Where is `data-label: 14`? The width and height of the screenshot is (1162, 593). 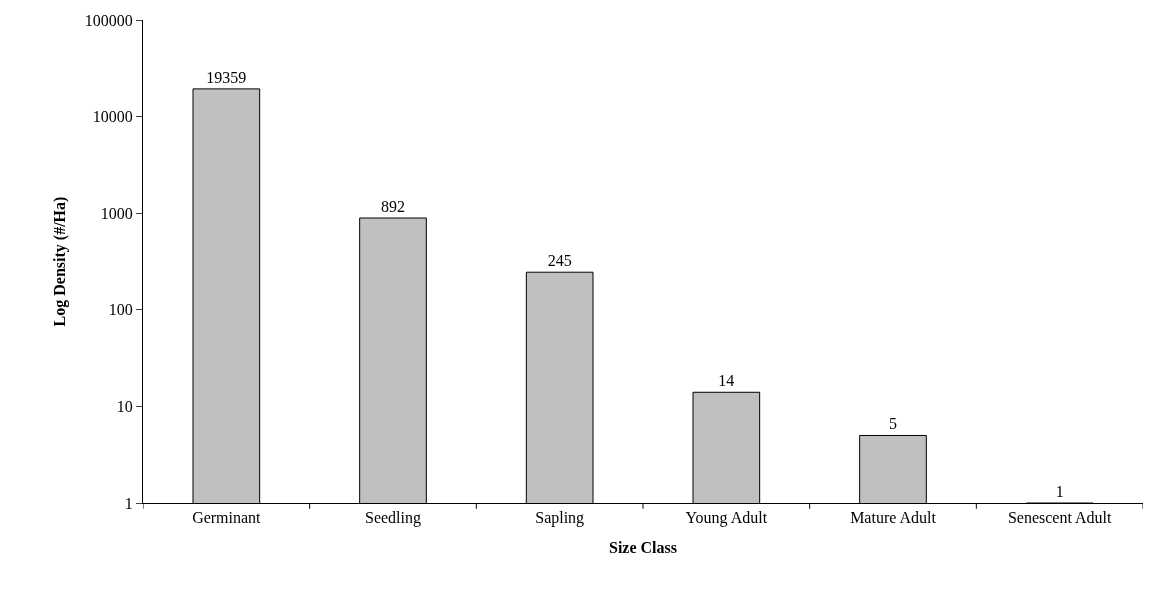
data-label: 14 is located at coordinates (726, 381).